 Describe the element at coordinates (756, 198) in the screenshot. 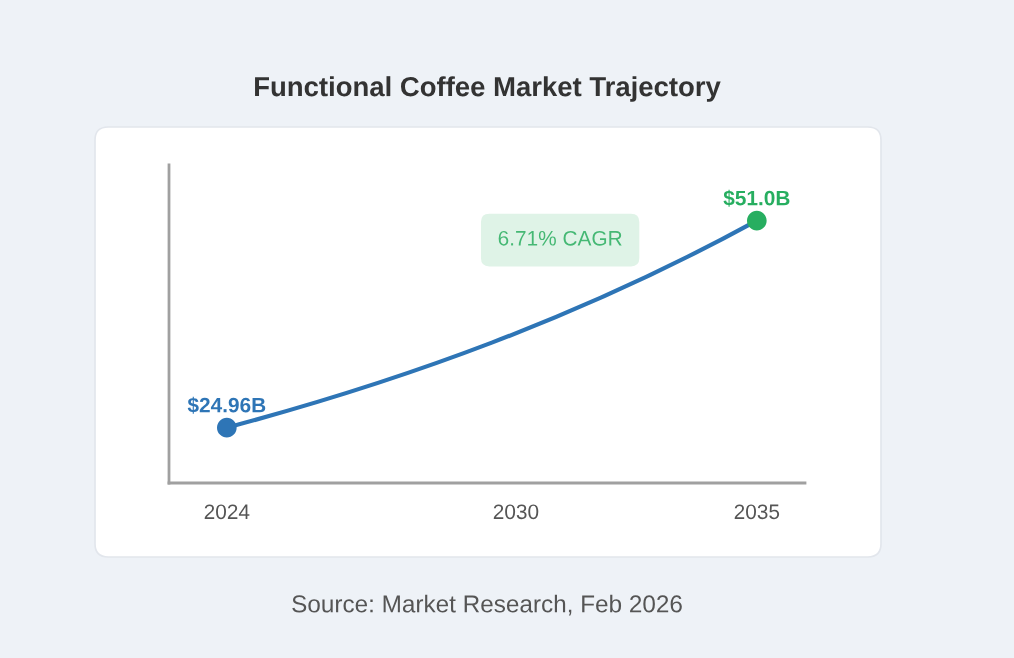

I see `data-label: $51.0B` at that location.